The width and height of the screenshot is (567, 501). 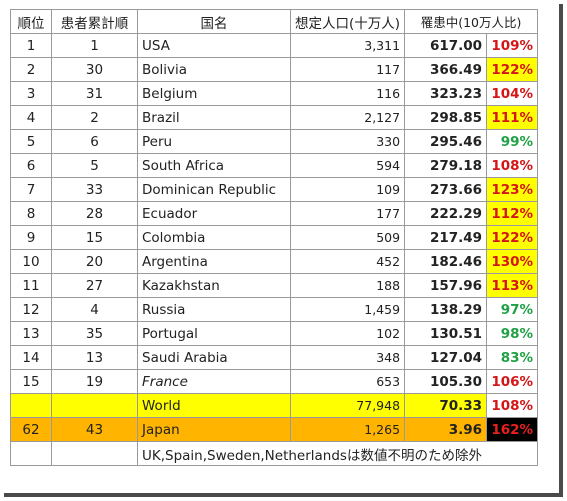 I want to click on rate-cell: 217.49, so click(x=446, y=237).